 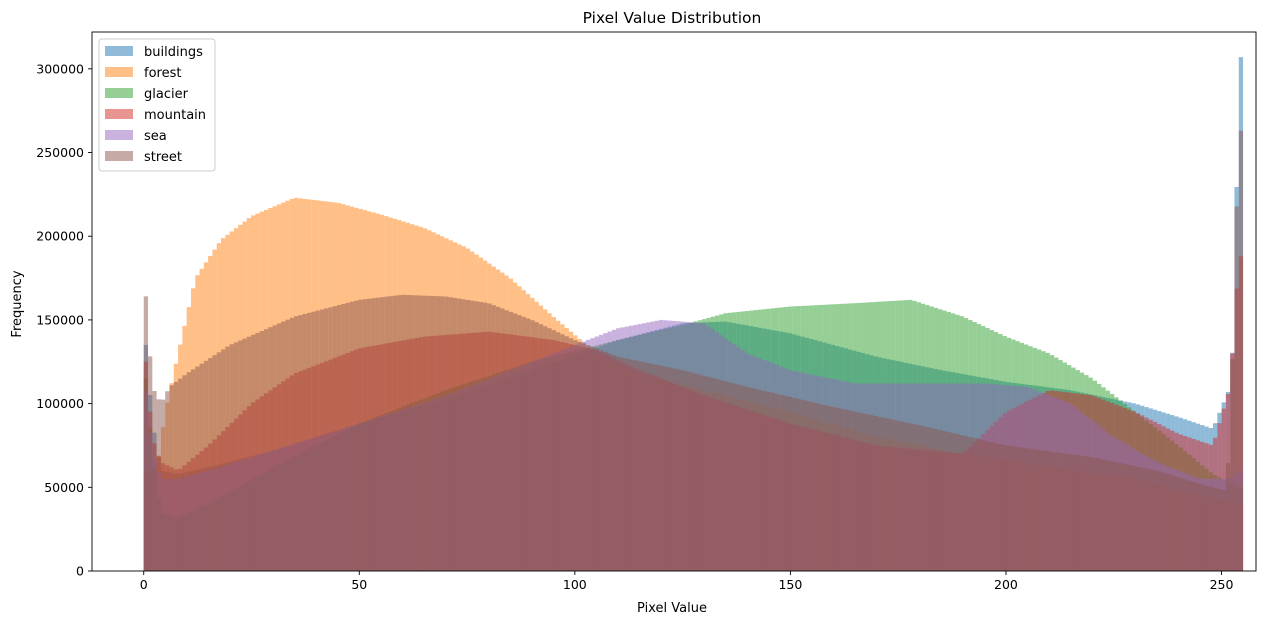 I want to click on legend-swatch-glacier, so click(x=119, y=93).